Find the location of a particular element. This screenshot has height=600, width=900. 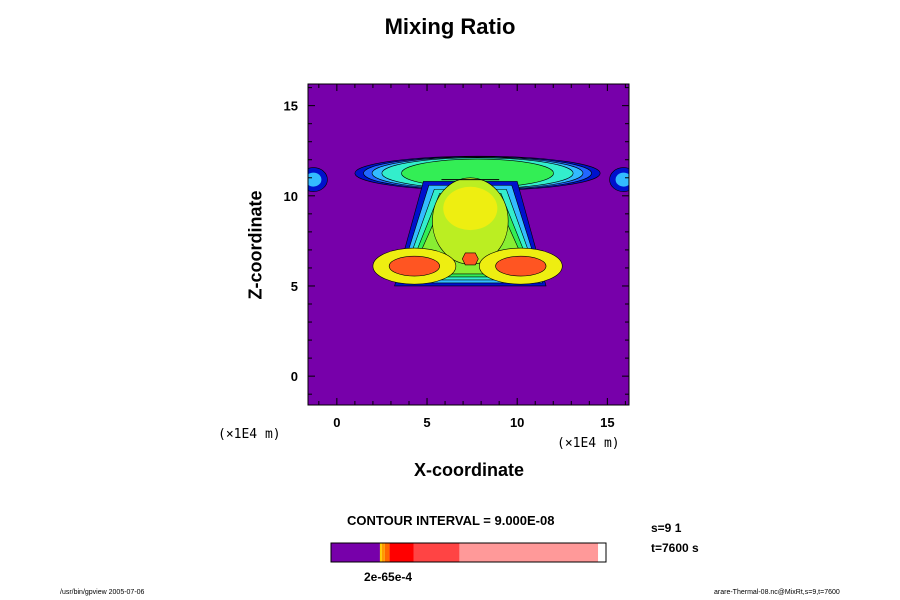

core-hexagon is located at coordinates (470, 259).